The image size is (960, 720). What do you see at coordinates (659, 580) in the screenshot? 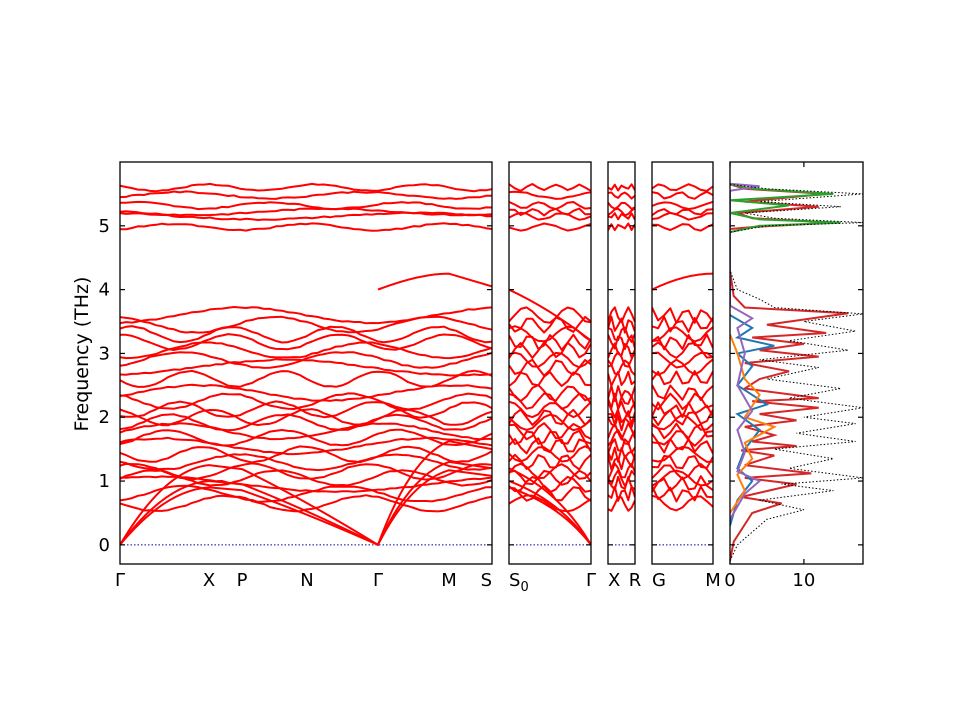
I see `x-tick-label: G` at bounding box center [659, 580].